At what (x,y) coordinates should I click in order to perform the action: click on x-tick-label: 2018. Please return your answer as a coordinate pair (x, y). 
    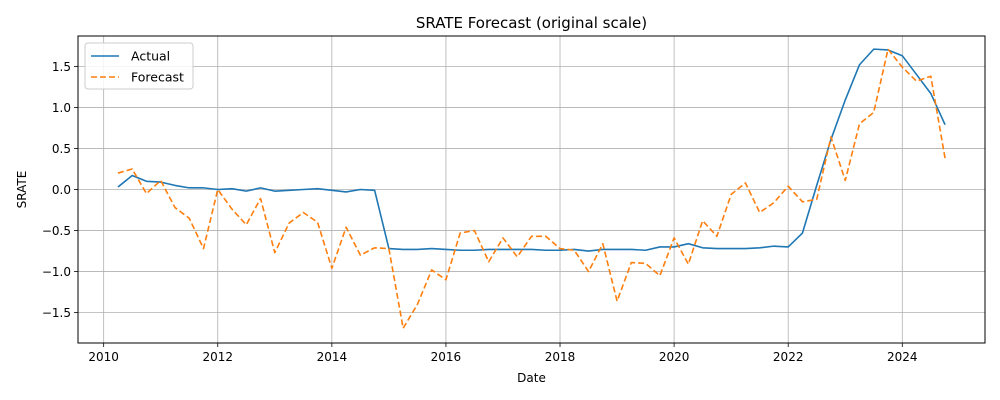
    Looking at the image, I should click on (560, 357).